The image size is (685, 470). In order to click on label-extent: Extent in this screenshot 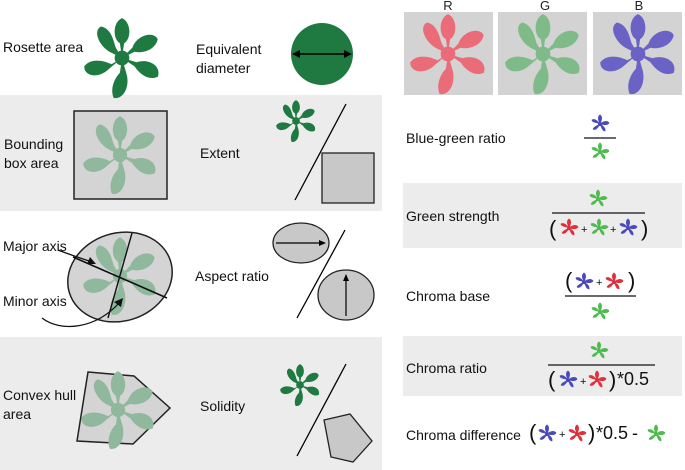, I will do `click(220, 153)`.